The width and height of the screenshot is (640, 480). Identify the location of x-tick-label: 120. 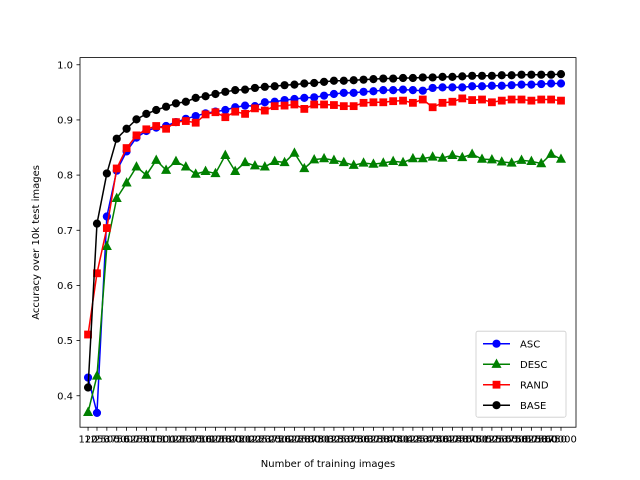
(88, 440).